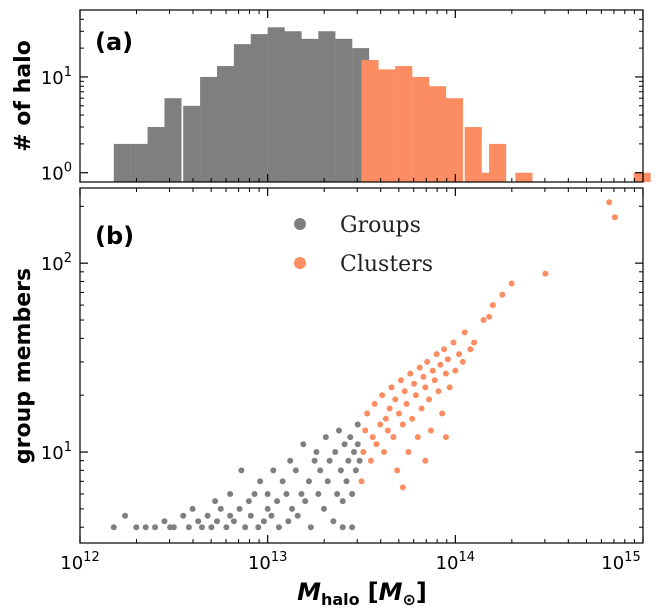 The height and width of the screenshot is (610, 660). I want to click on histogram-ytick-label-0: 10⁰, so click(56, 173).